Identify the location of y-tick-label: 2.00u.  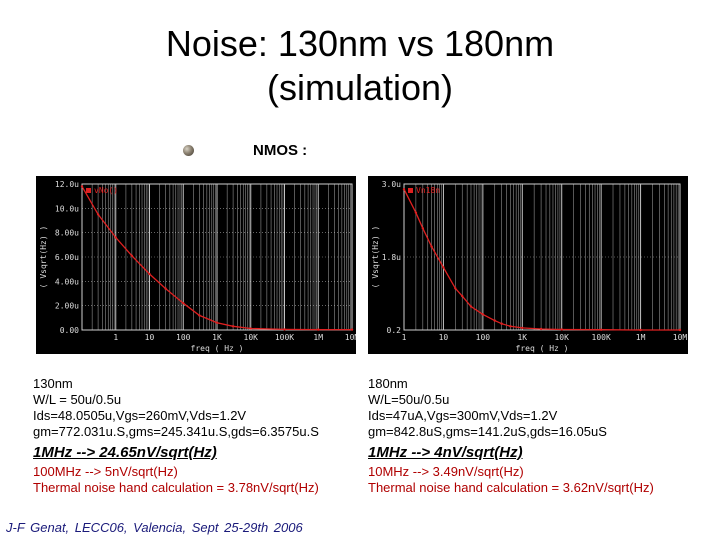
(67, 306).